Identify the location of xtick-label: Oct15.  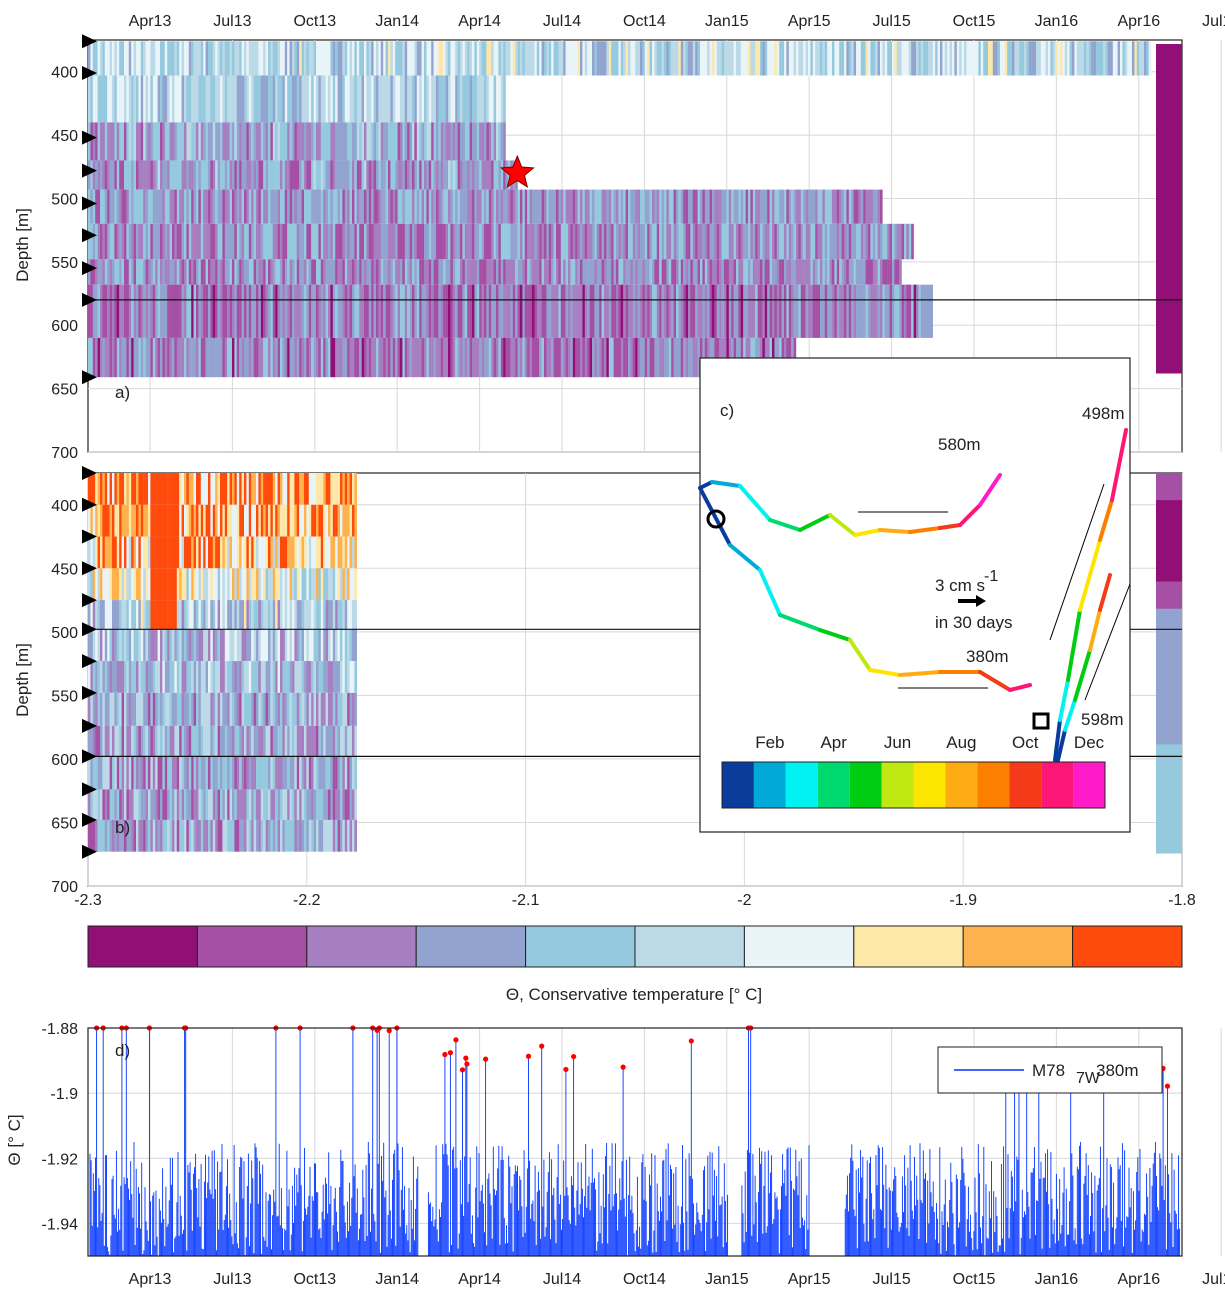
(974, 1279).